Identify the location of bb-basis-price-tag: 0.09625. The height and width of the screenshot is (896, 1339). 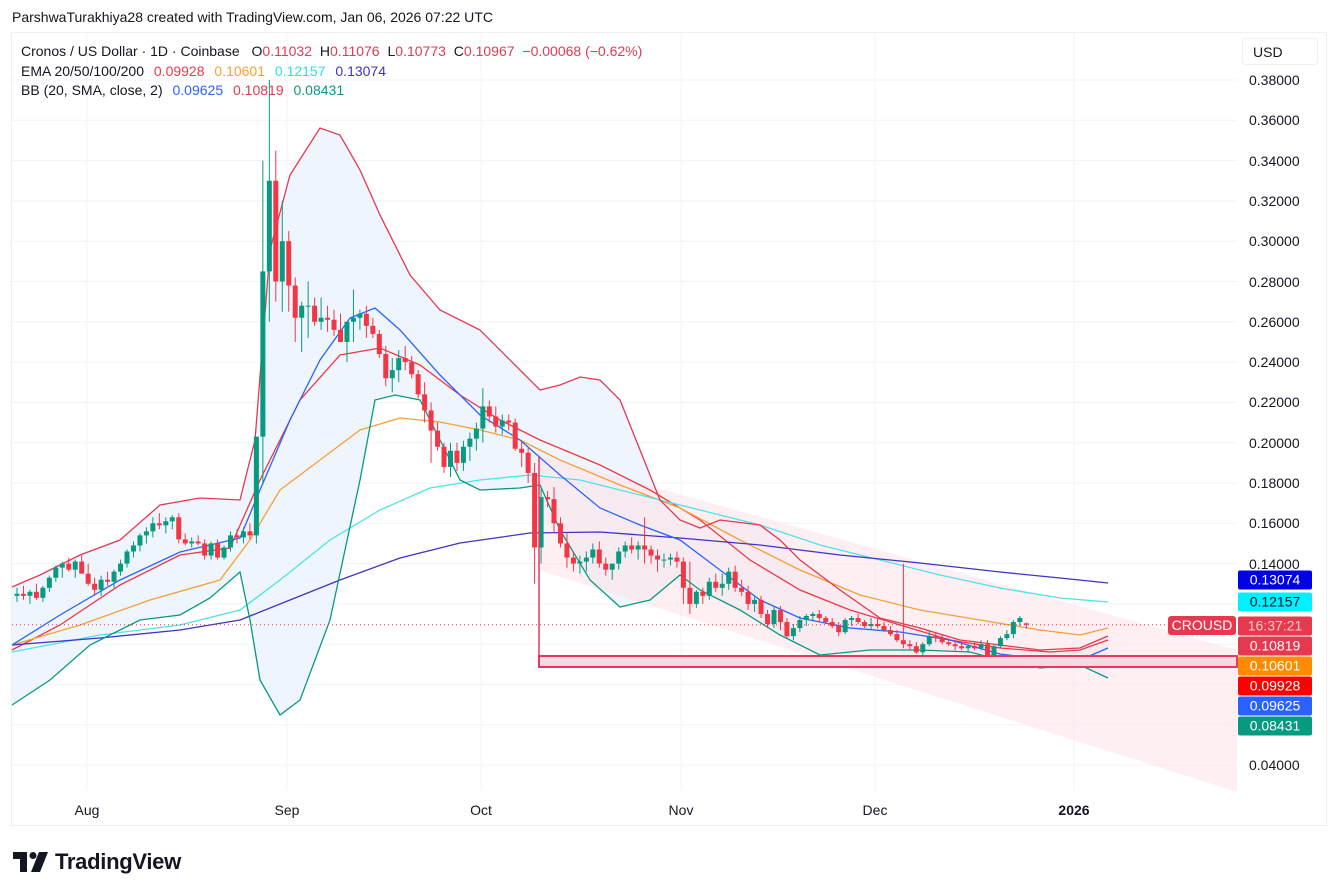
(1275, 706).